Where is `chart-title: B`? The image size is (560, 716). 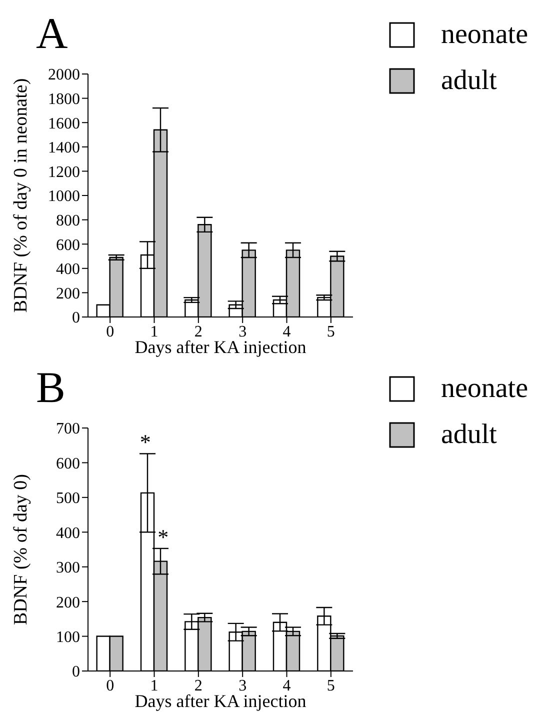 chart-title: B is located at coordinates (51, 387).